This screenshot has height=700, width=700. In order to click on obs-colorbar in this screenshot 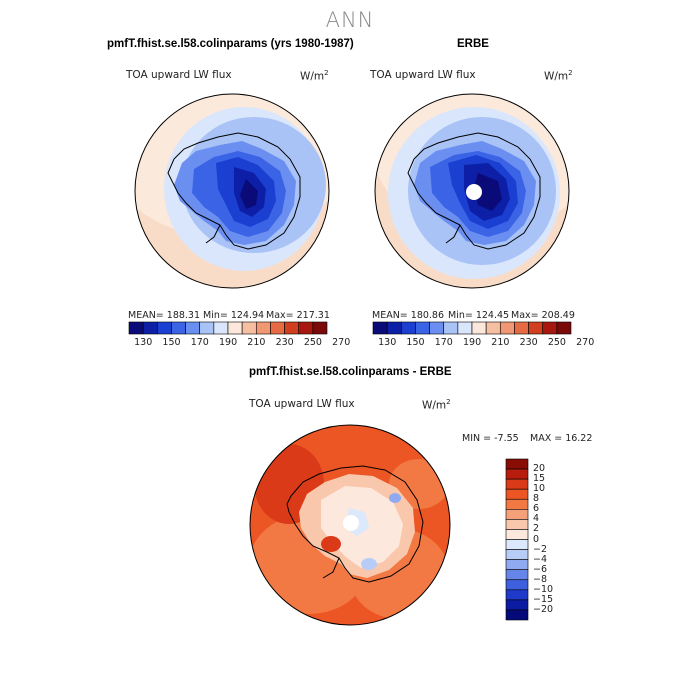, I will do `click(472, 328)`.